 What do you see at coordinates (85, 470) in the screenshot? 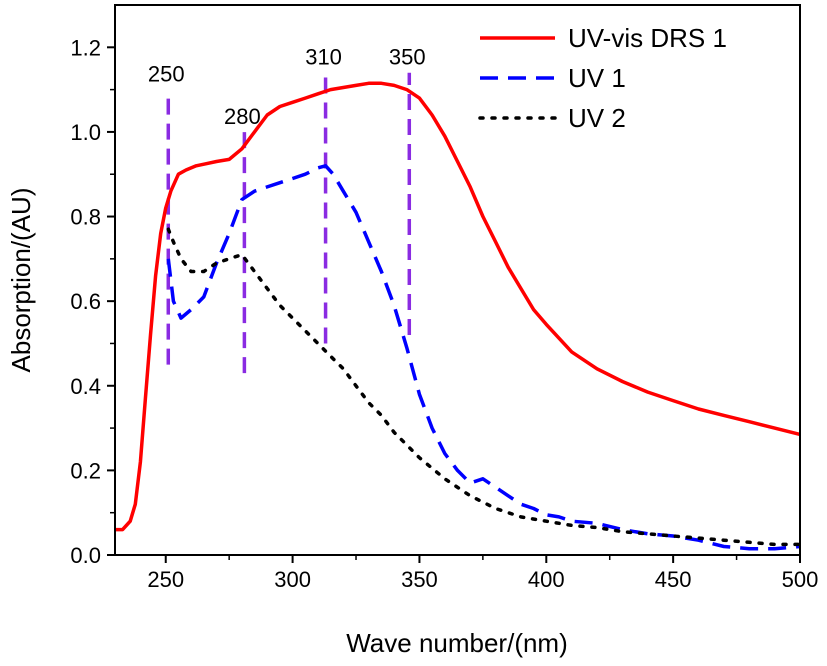
I see `y-tick-label: 0.2` at bounding box center [85, 470].